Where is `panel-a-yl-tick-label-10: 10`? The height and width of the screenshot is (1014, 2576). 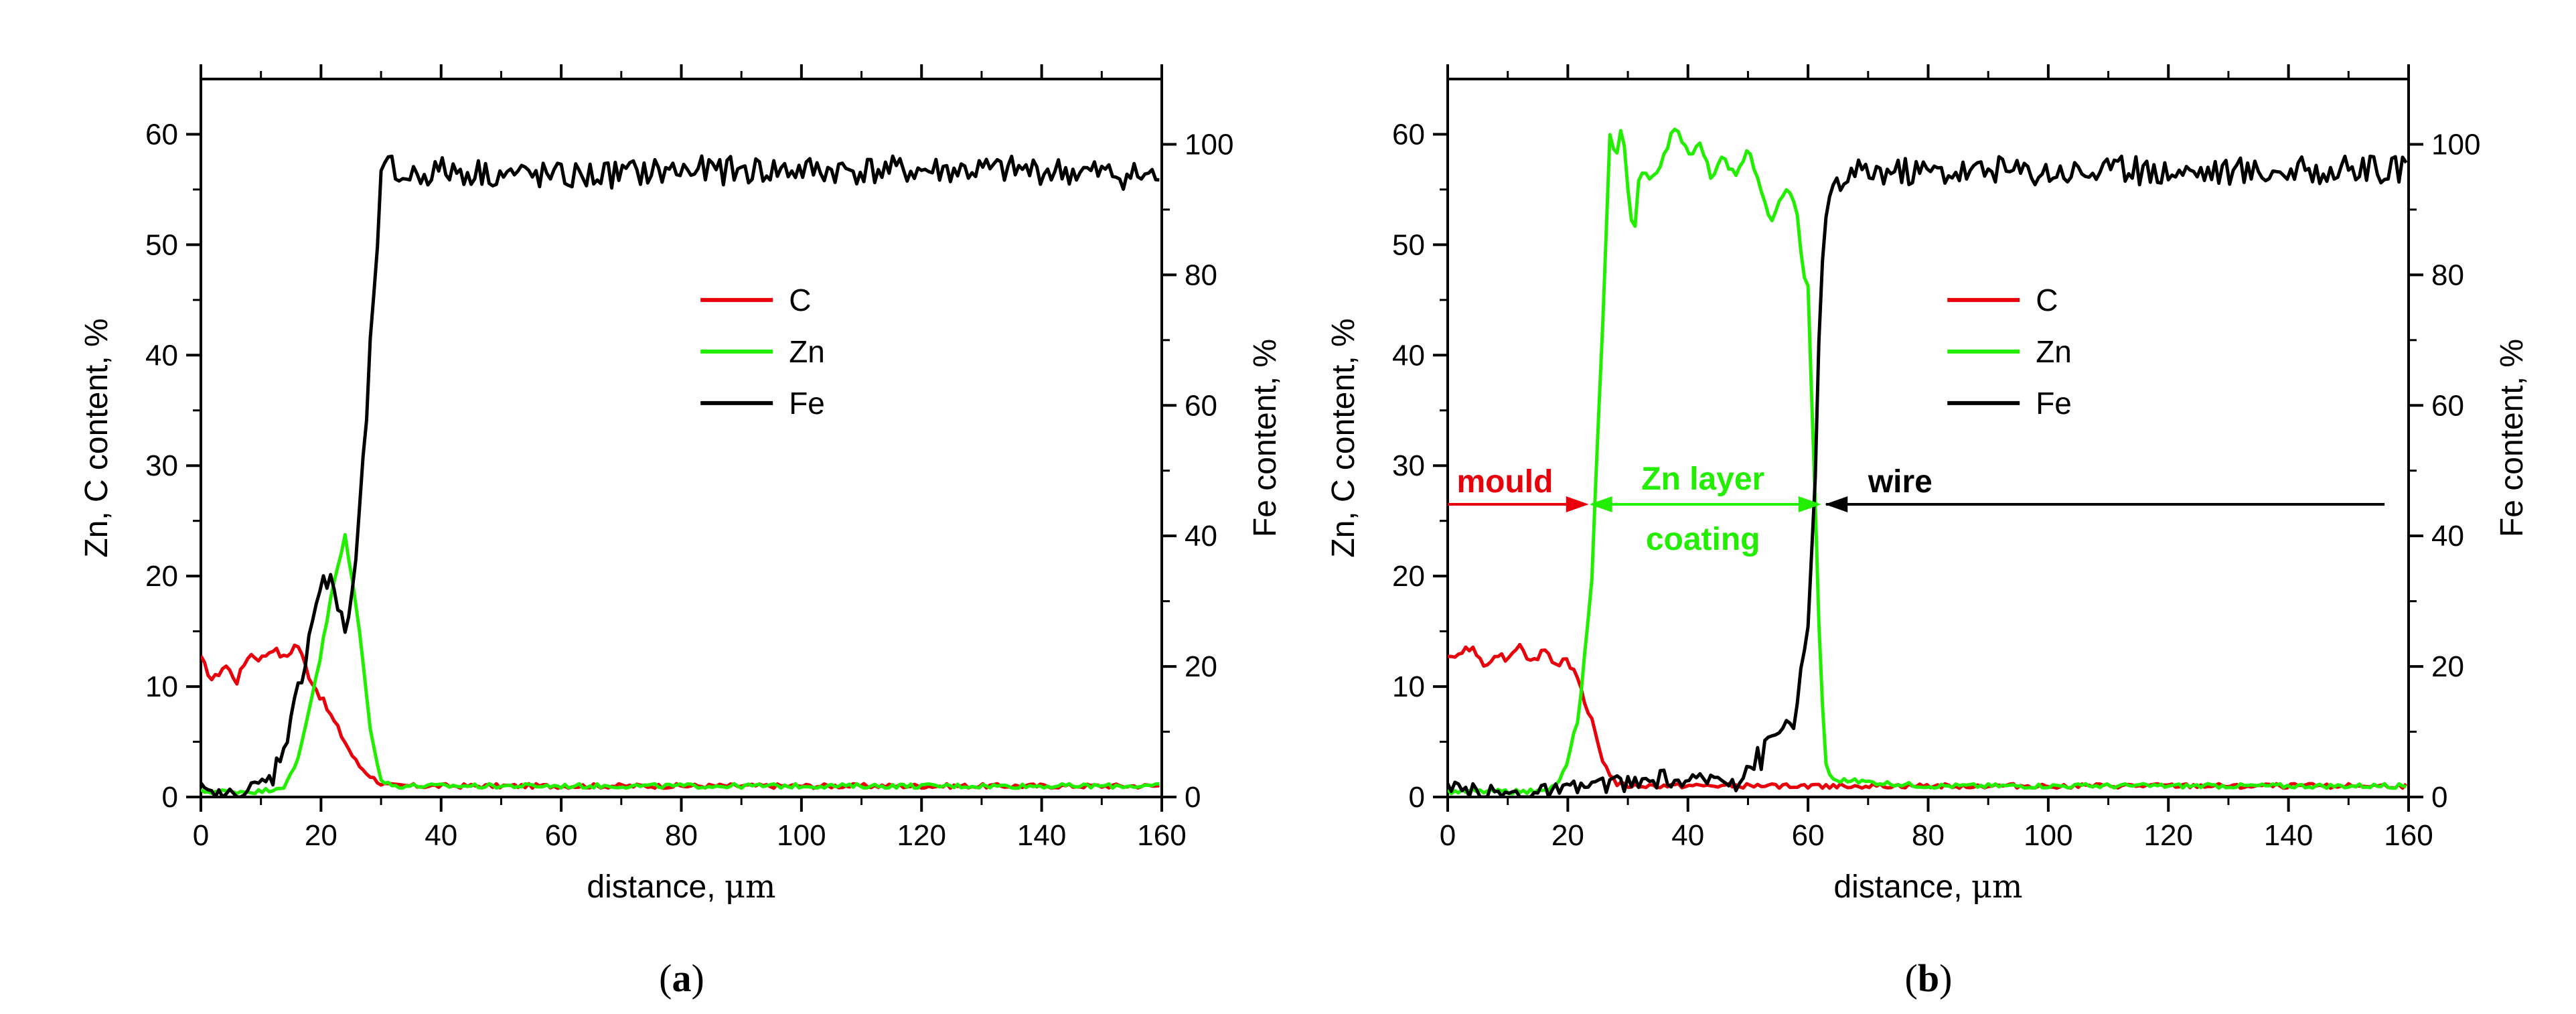
panel-a-yl-tick-label-10: 10 is located at coordinates (161, 686).